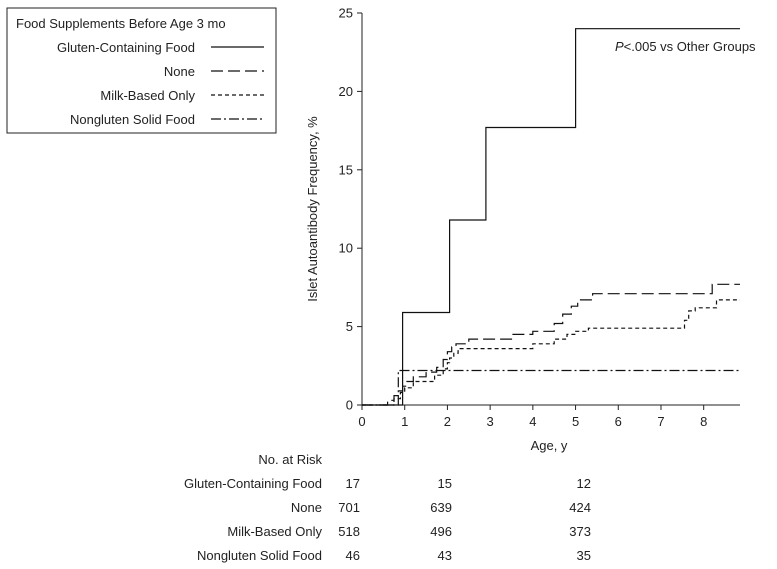 The image size is (777, 569). I want to click on risk-table-title: No. at Risk, so click(290, 459).